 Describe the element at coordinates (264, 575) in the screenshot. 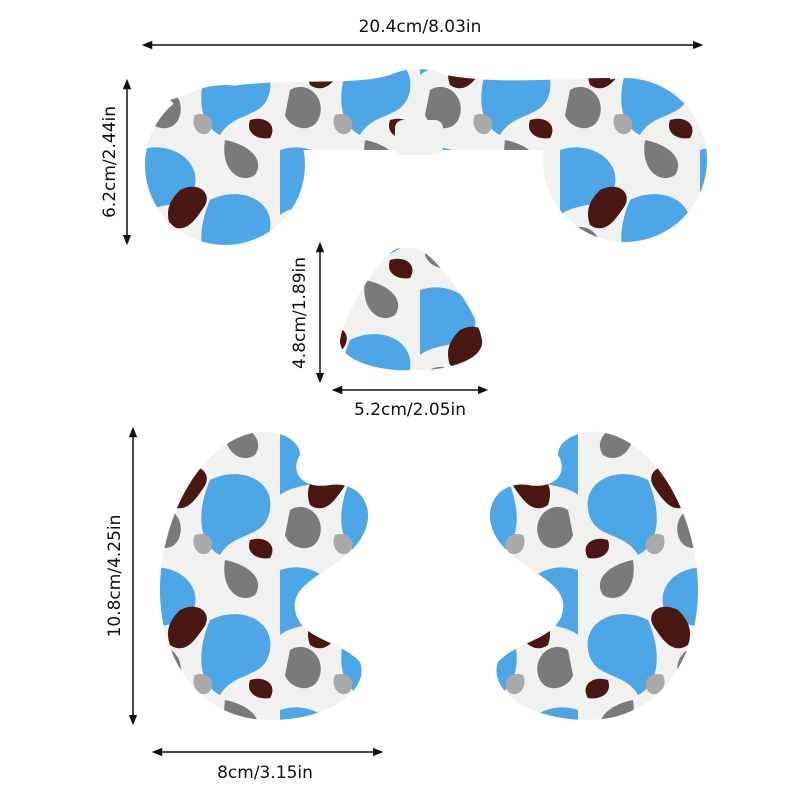

I see `left-patch` at that location.